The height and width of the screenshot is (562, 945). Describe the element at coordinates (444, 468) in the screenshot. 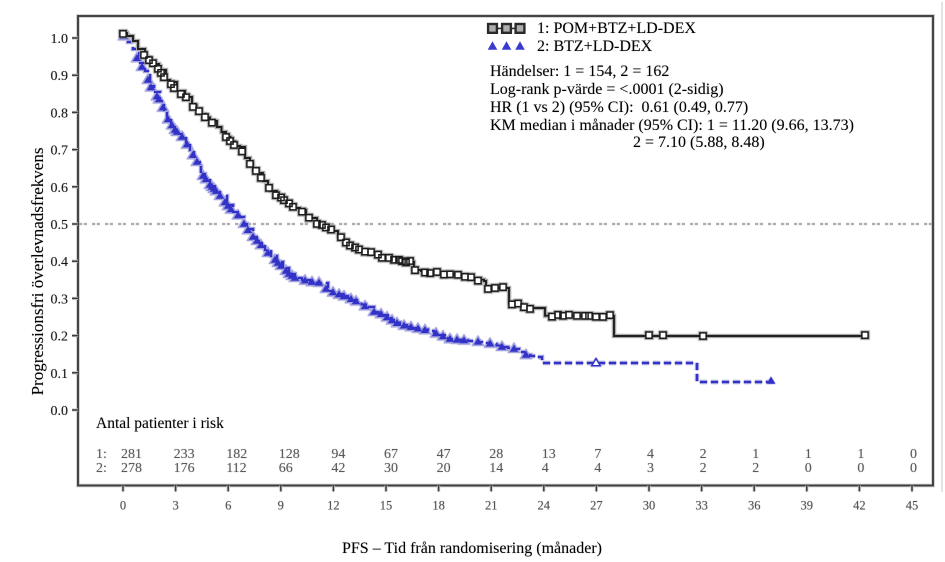

I see `svg-text: 20` at that location.